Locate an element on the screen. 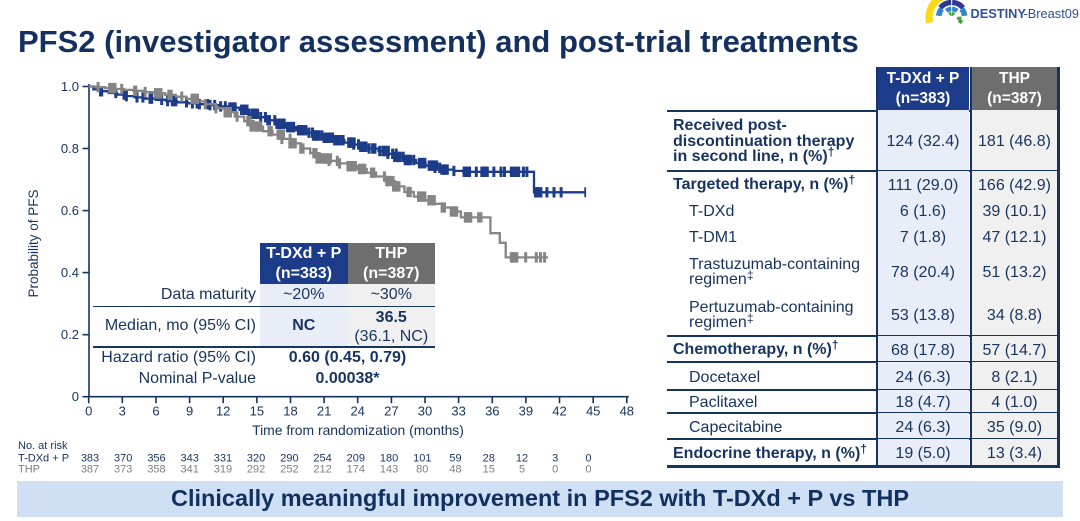  svg-text: 0.2 is located at coordinates (70, 334).